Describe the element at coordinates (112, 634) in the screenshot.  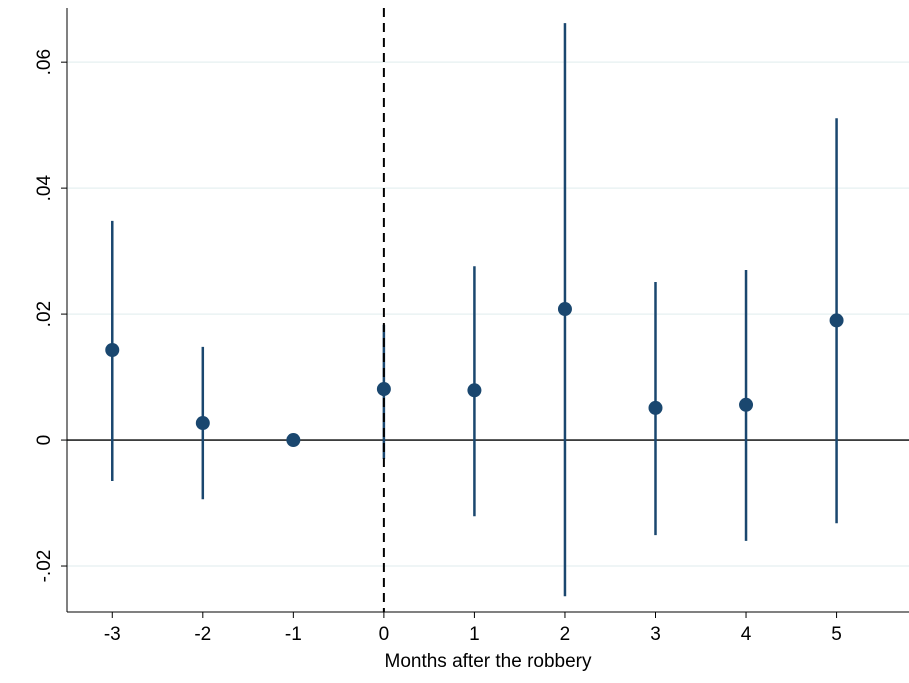
I see `x-tick-label: -3` at that location.